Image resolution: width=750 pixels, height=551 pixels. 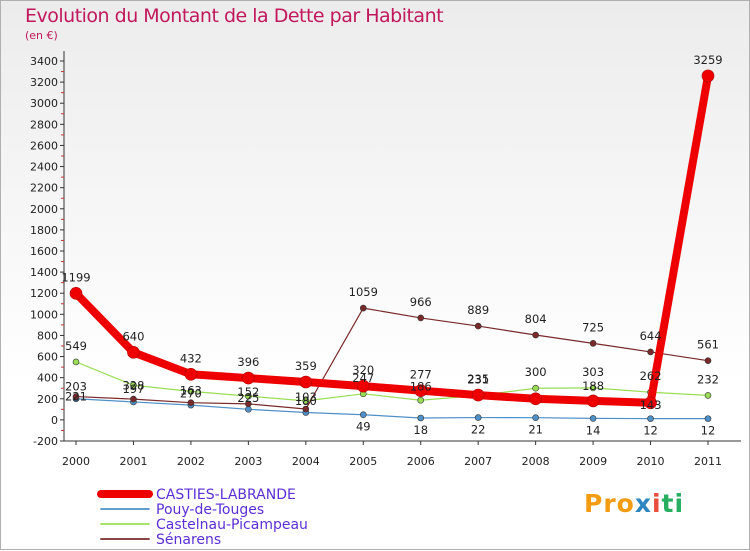 I want to click on data-label: 231, so click(x=478, y=380).